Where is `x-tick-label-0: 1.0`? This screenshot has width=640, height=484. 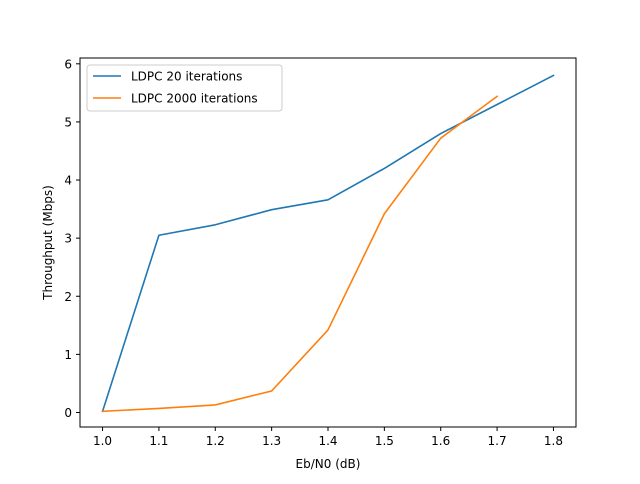
x-tick-label-0: 1.0 is located at coordinates (102, 441).